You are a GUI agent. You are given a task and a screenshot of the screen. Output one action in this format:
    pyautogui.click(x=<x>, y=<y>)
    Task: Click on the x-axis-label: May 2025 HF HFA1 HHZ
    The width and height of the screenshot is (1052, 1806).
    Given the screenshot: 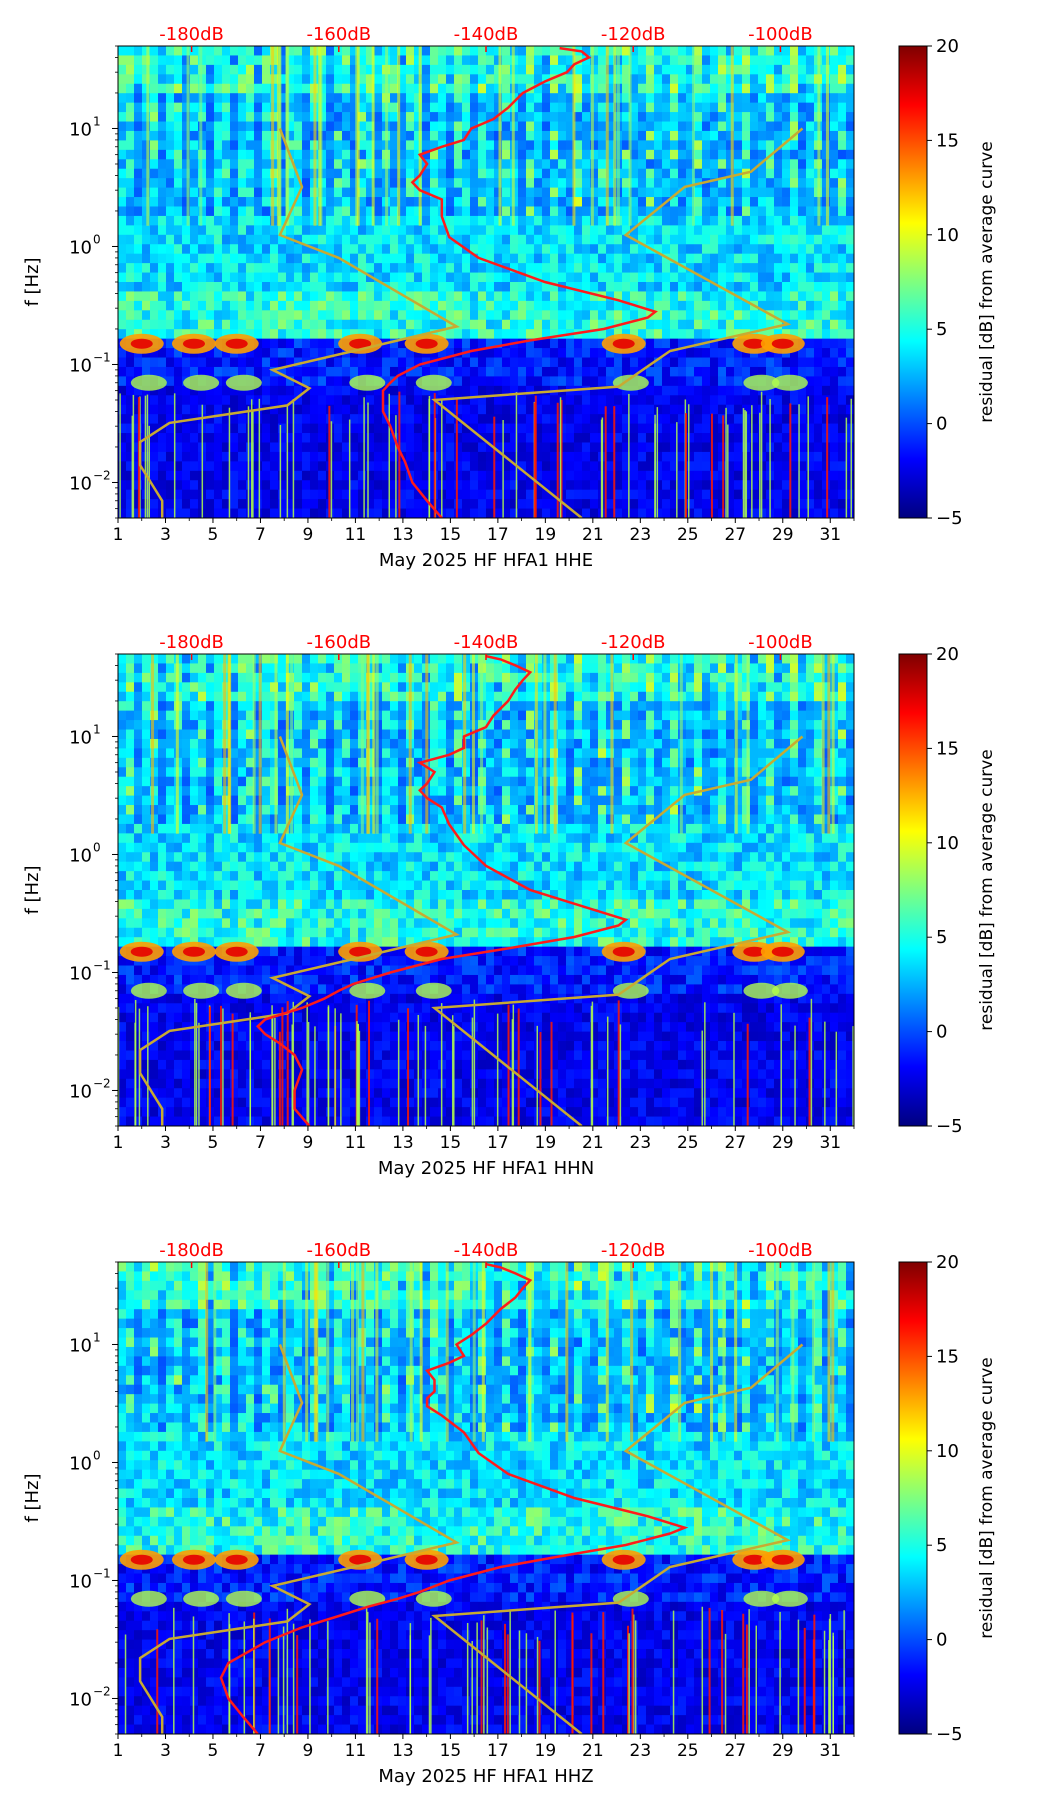 What is the action you would take?
    pyautogui.click(x=485, y=1776)
    